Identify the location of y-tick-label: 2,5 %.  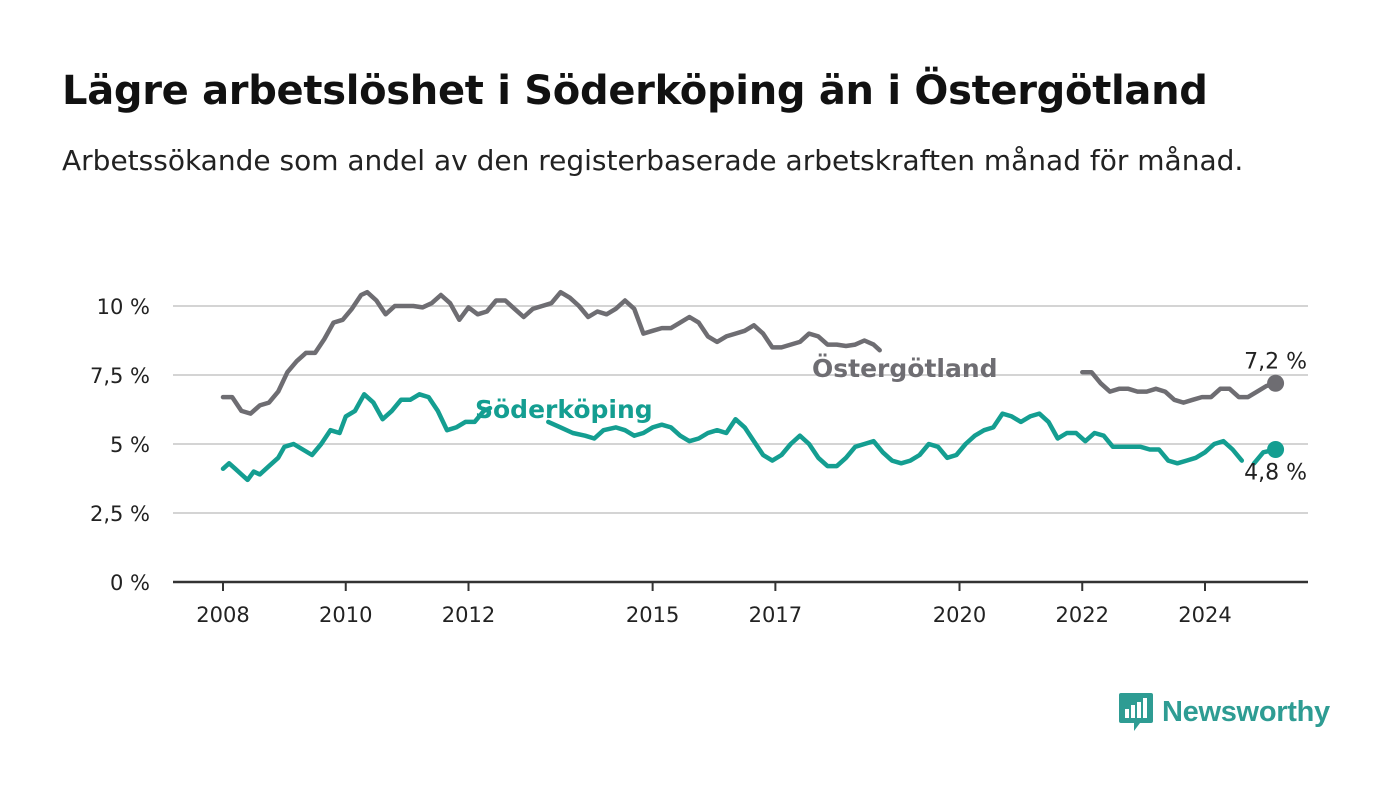
(120, 514).